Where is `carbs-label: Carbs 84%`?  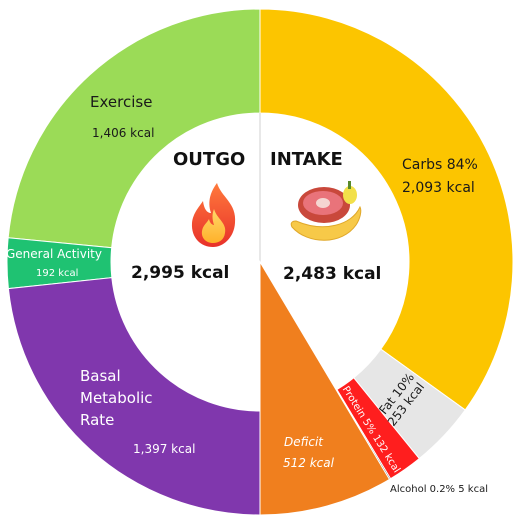 carbs-label: Carbs 84% is located at coordinates (440, 165).